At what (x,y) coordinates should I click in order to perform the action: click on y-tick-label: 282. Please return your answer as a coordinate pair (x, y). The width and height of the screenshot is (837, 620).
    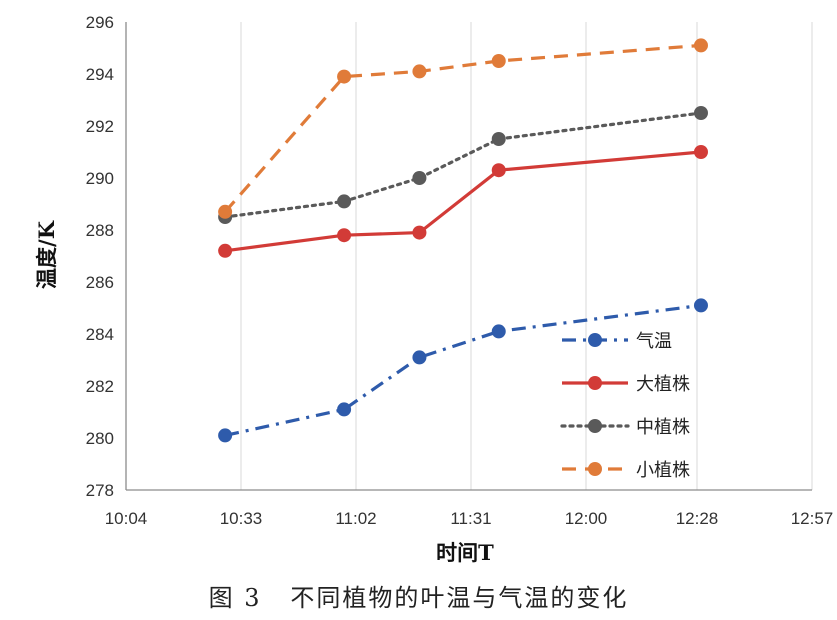
    Looking at the image, I should click on (100, 386).